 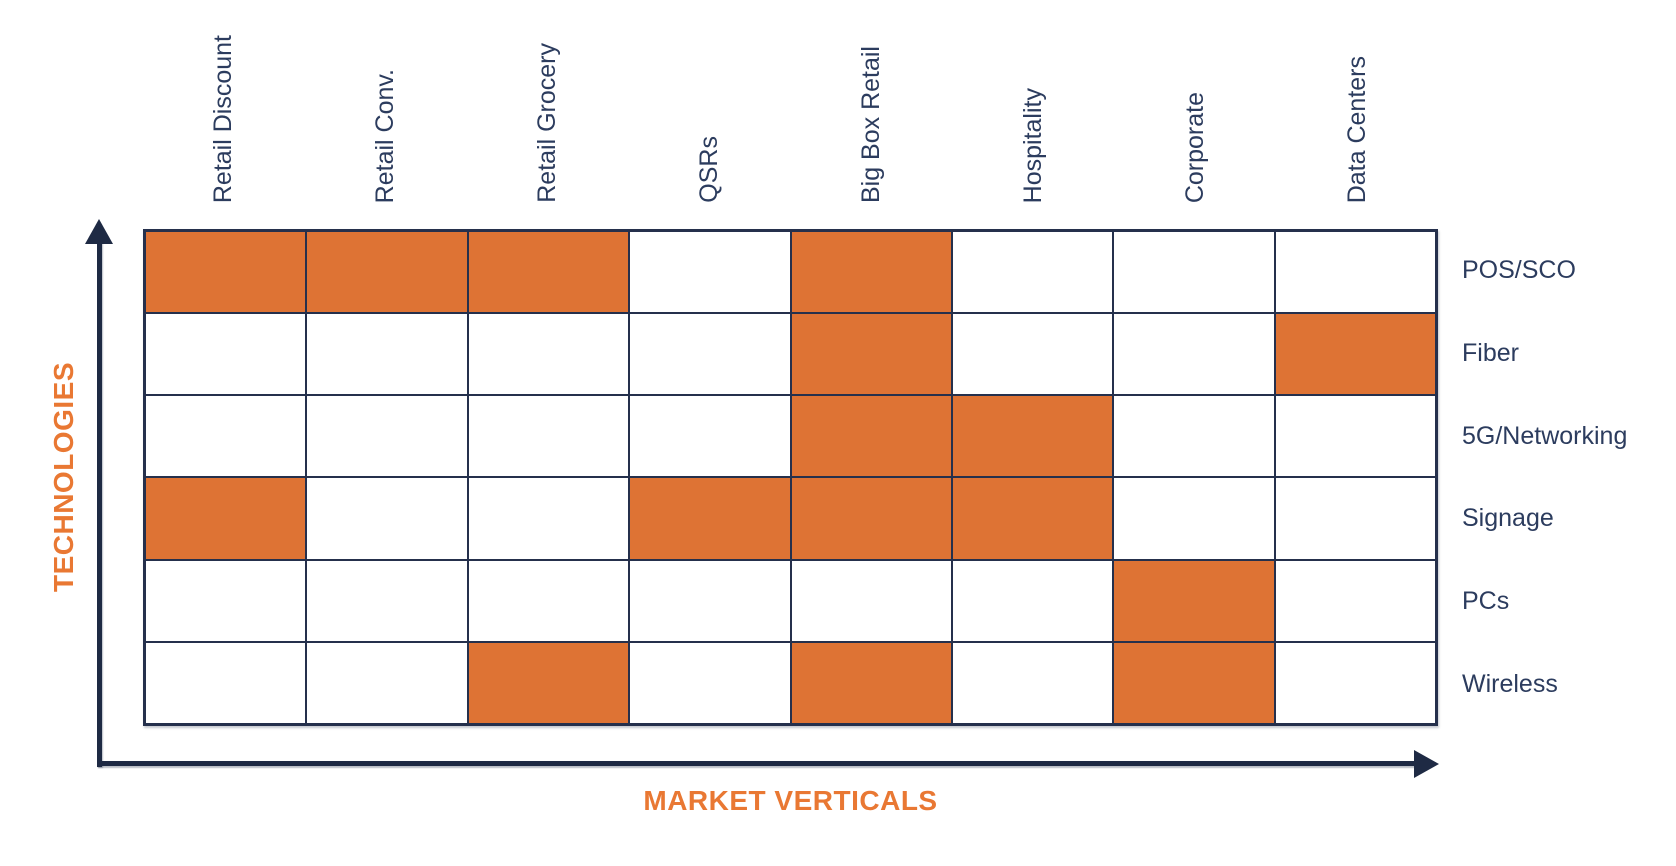 What do you see at coordinates (1508, 518) in the screenshot?
I see `row-label: Signage` at bounding box center [1508, 518].